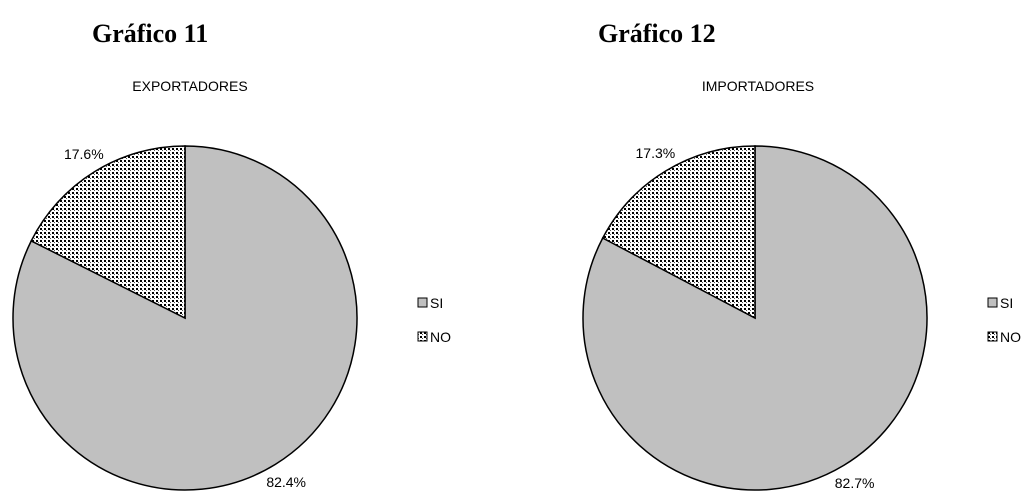 This screenshot has height=497, width=1031. I want to click on value-label: 17.6%, so click(84, 154).